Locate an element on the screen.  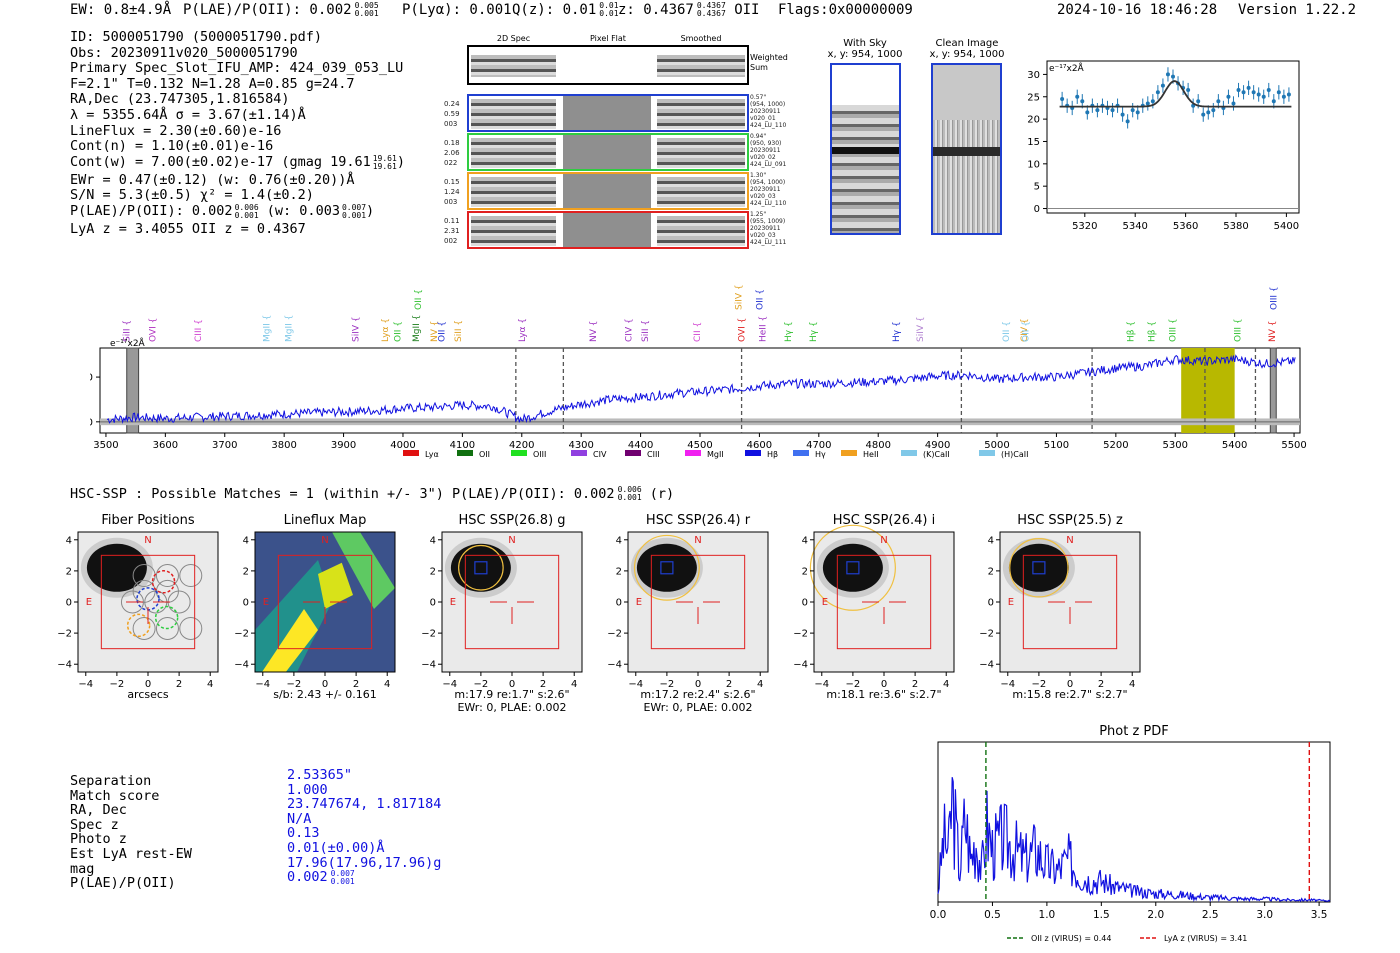
match-plae-bounds: 0.007 0.001 is located at coordinates (343, 878).